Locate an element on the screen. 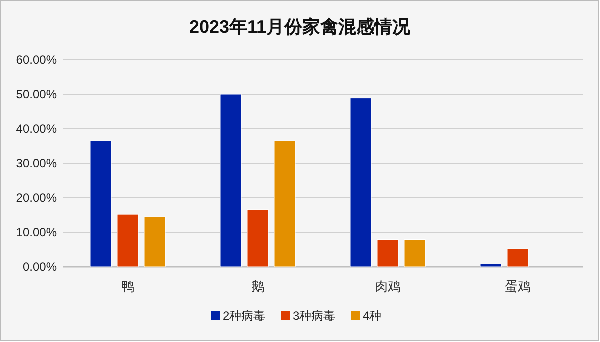  y-tick-label: 20.00% is located at coordinates (37, 198).